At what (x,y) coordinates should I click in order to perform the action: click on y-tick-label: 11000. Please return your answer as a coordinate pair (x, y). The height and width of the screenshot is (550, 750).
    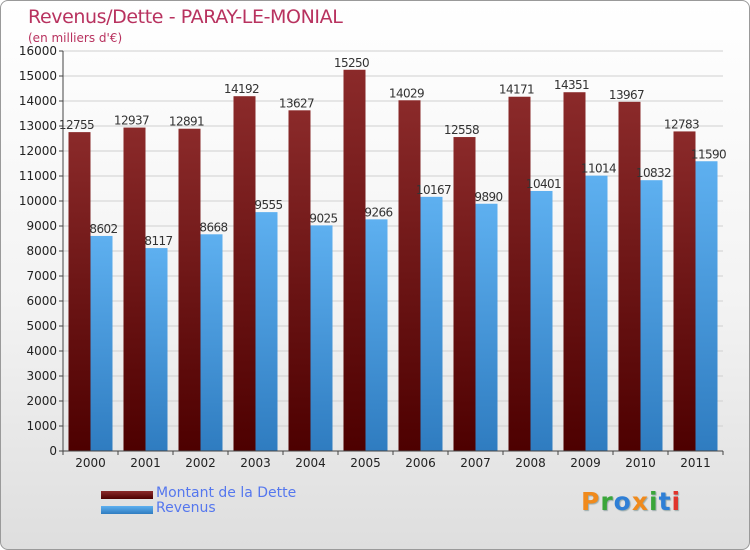
    Looking at the image, I should click on (38, 176).